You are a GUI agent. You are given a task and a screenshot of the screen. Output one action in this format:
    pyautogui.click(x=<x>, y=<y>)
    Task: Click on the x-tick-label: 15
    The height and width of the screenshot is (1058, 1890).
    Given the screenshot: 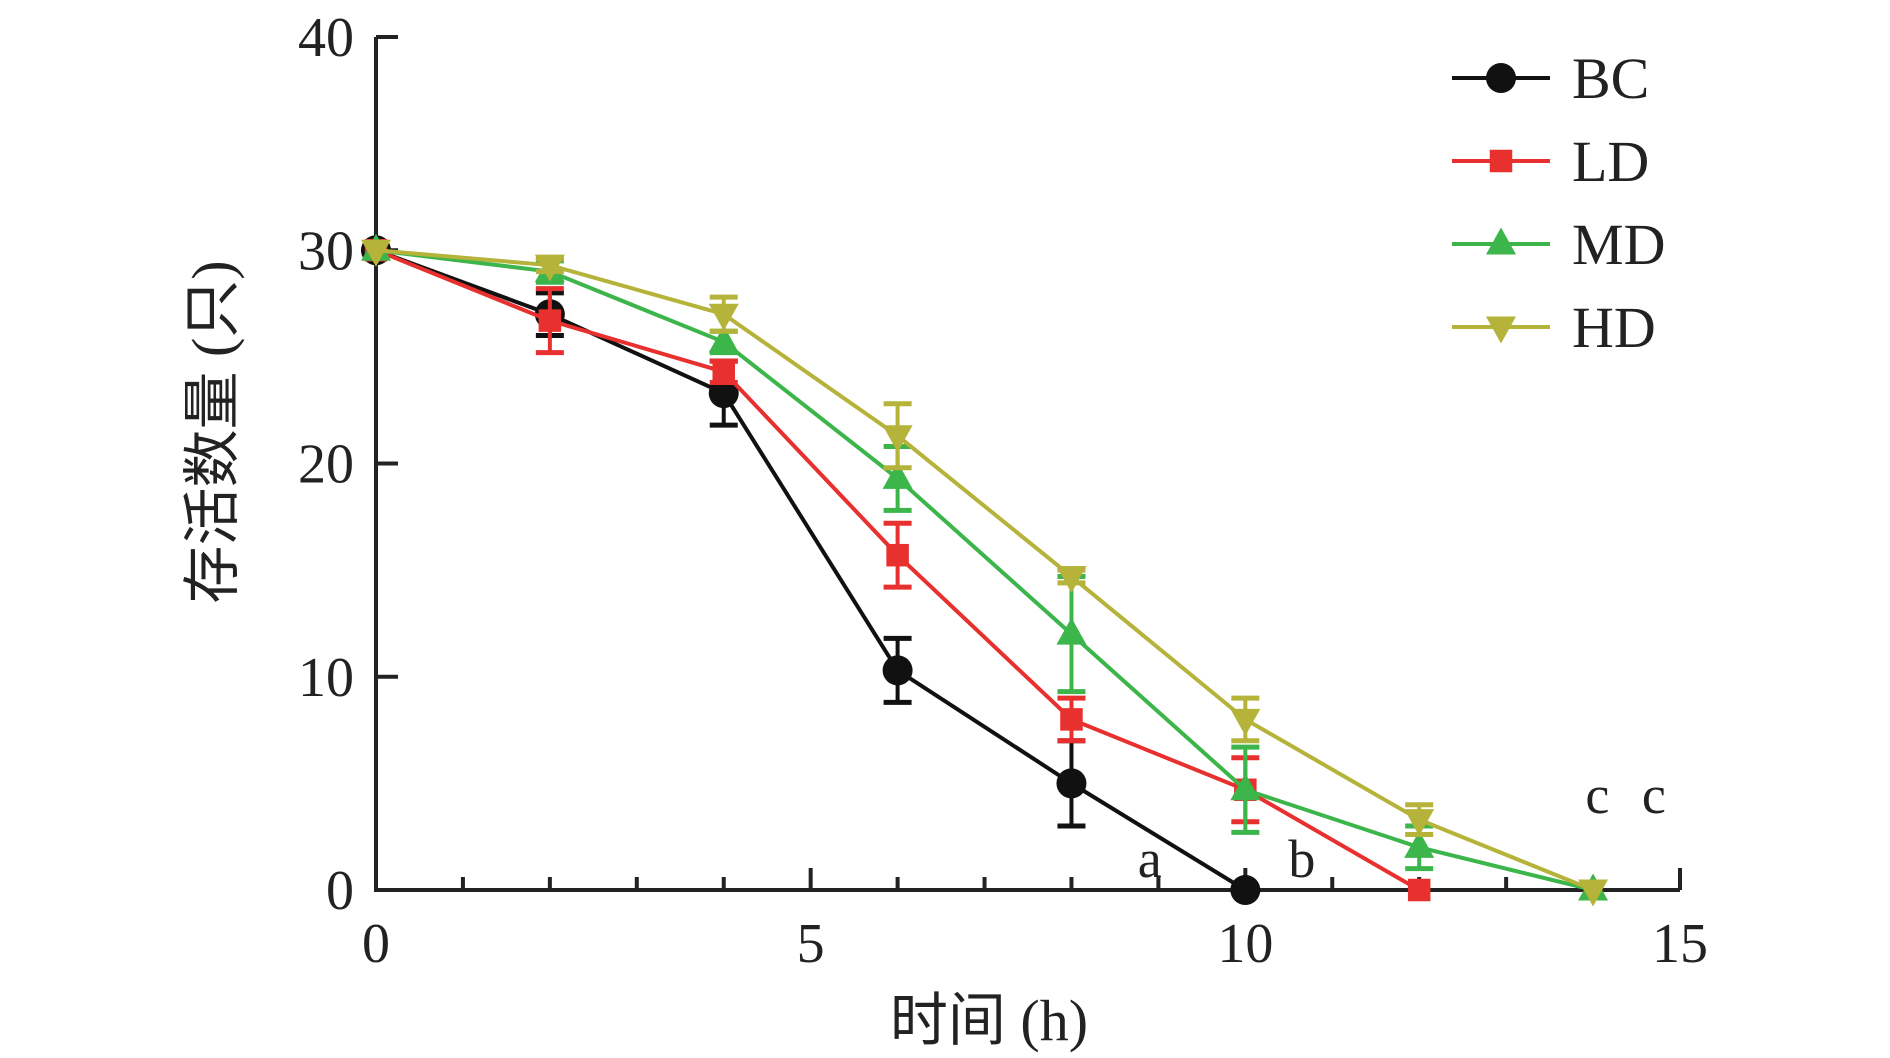 What is the action you would take?
    pyautogui.click(x=1680, y=944)
    